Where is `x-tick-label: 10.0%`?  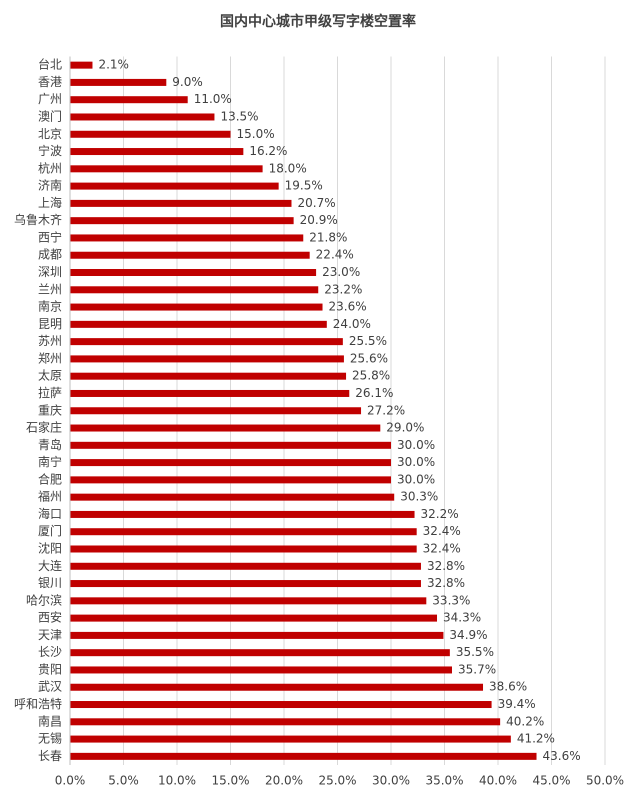 x-tick-label: 10.0% is located at coordinates (177, 781).